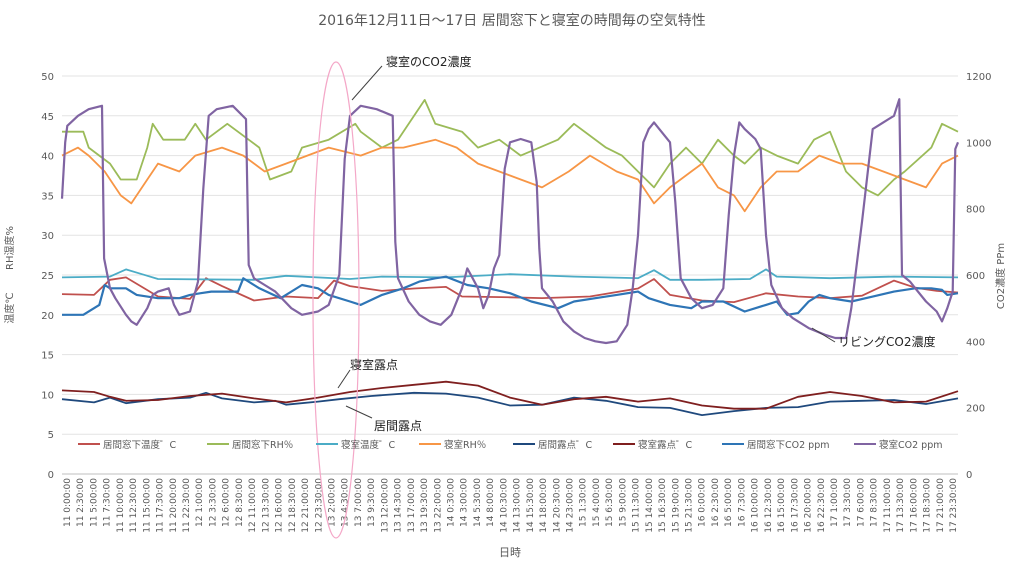  I want to click on y-tick-left-label: 5, so click(51, 435).